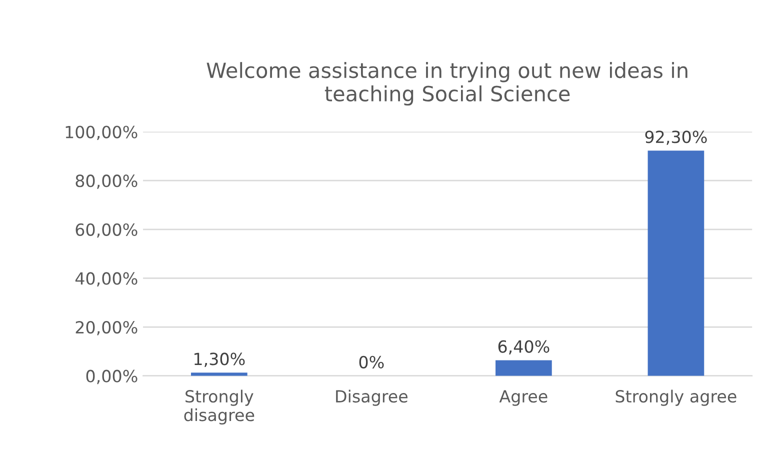 The image size is (769, 464). I want to click on chart-title: Welcome assistance in trying out new ideas in teaching Social Science, so click(447, 84).